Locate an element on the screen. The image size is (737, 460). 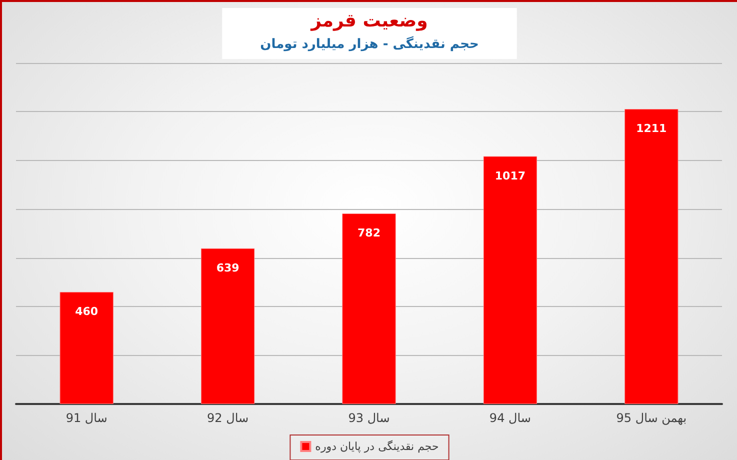
x-tick-label: سال 94 is located at coordinates (510, 418).